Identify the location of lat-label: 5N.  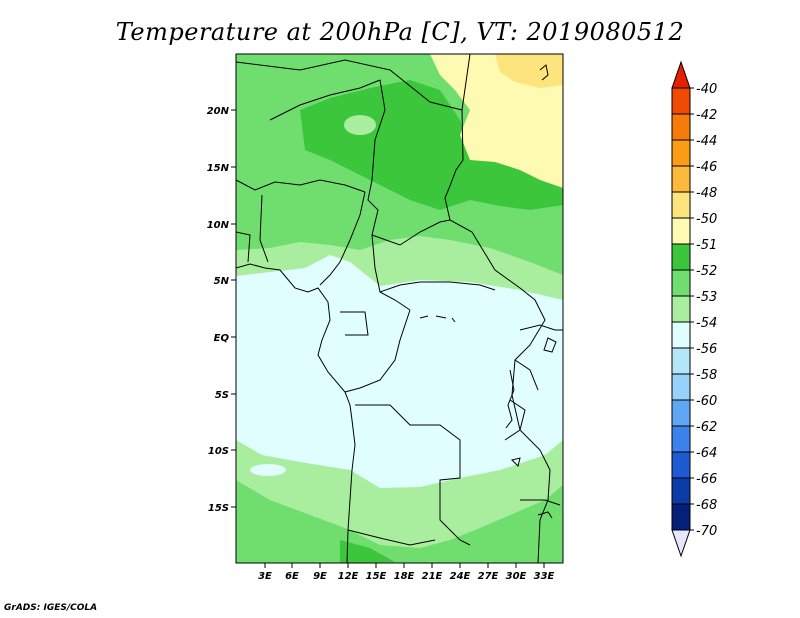
(222, 281).